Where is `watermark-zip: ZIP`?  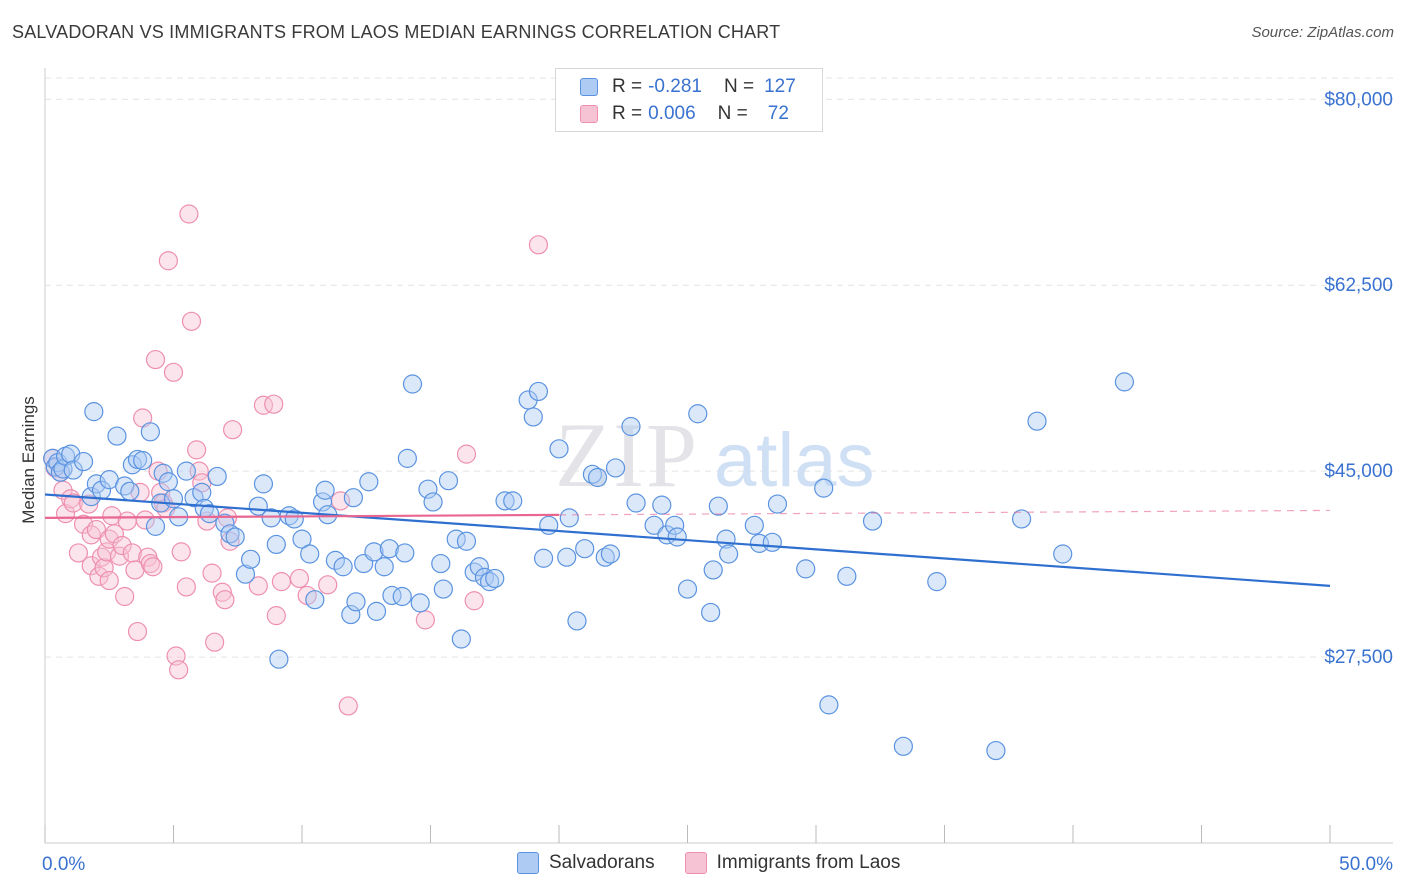
watermark-zip: ZIP is located at coordinates (627, 455).